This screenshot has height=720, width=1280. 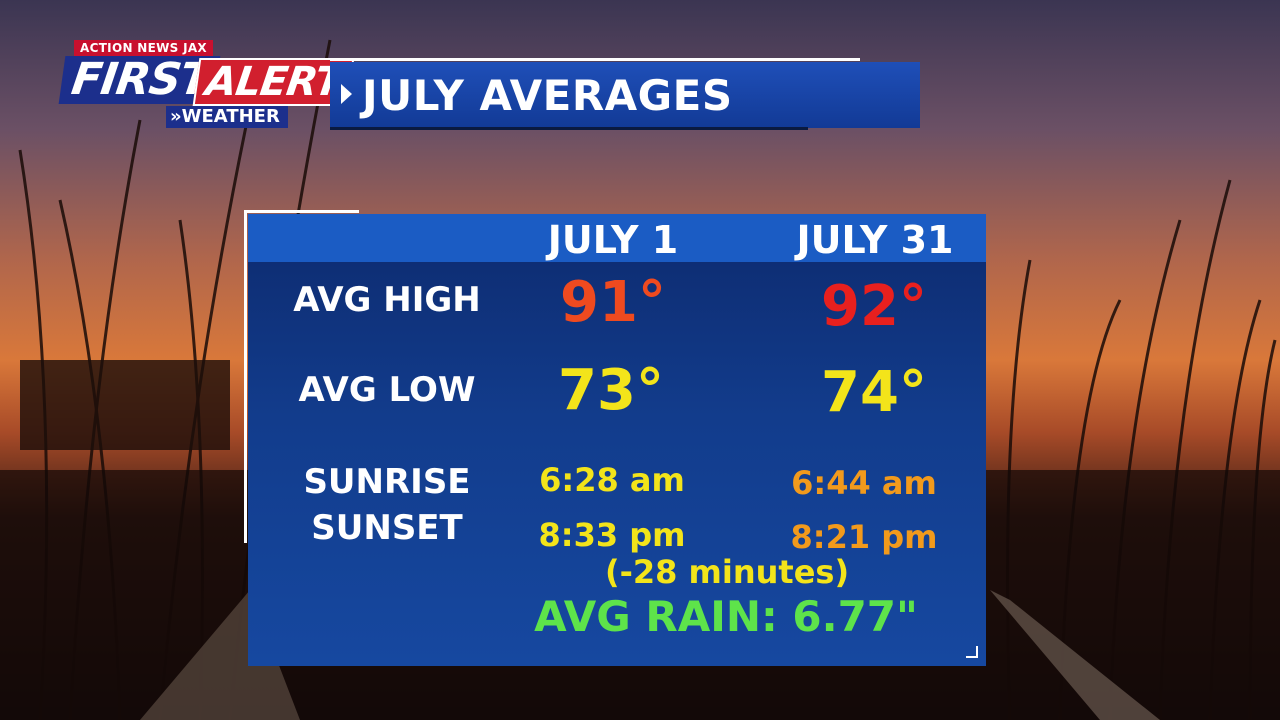 What do you see at coordinates (726, 616) in the screenshot?
I see `avg-rain: AVG RAIN: 6.77"` at bounding box center [726, 616].